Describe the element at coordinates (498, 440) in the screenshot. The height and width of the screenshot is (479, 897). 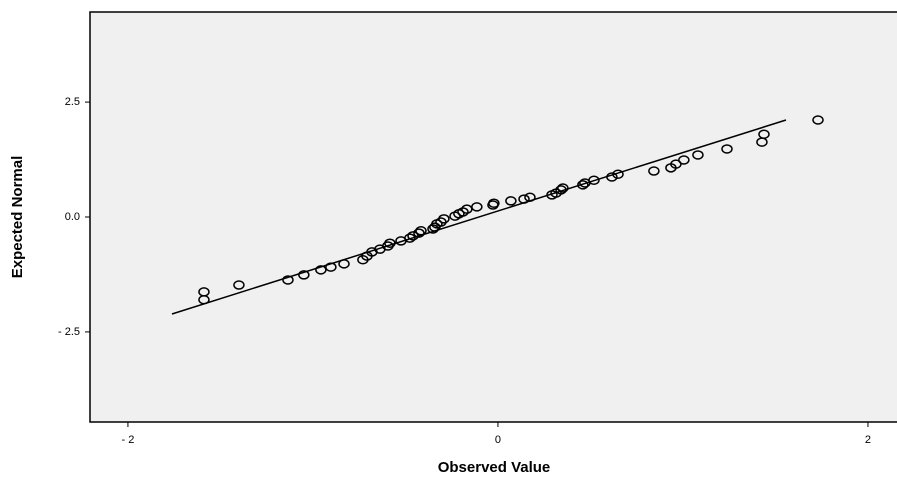
I see `x-tick-label: 0` at that location.